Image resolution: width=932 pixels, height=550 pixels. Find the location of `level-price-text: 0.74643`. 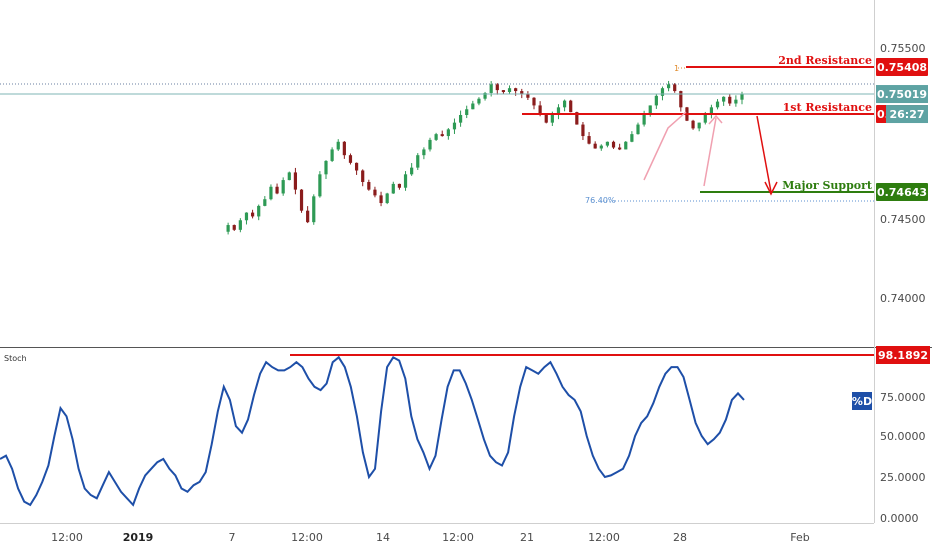

level-price-text: 0.74643 is located at coordinates (902, 192).